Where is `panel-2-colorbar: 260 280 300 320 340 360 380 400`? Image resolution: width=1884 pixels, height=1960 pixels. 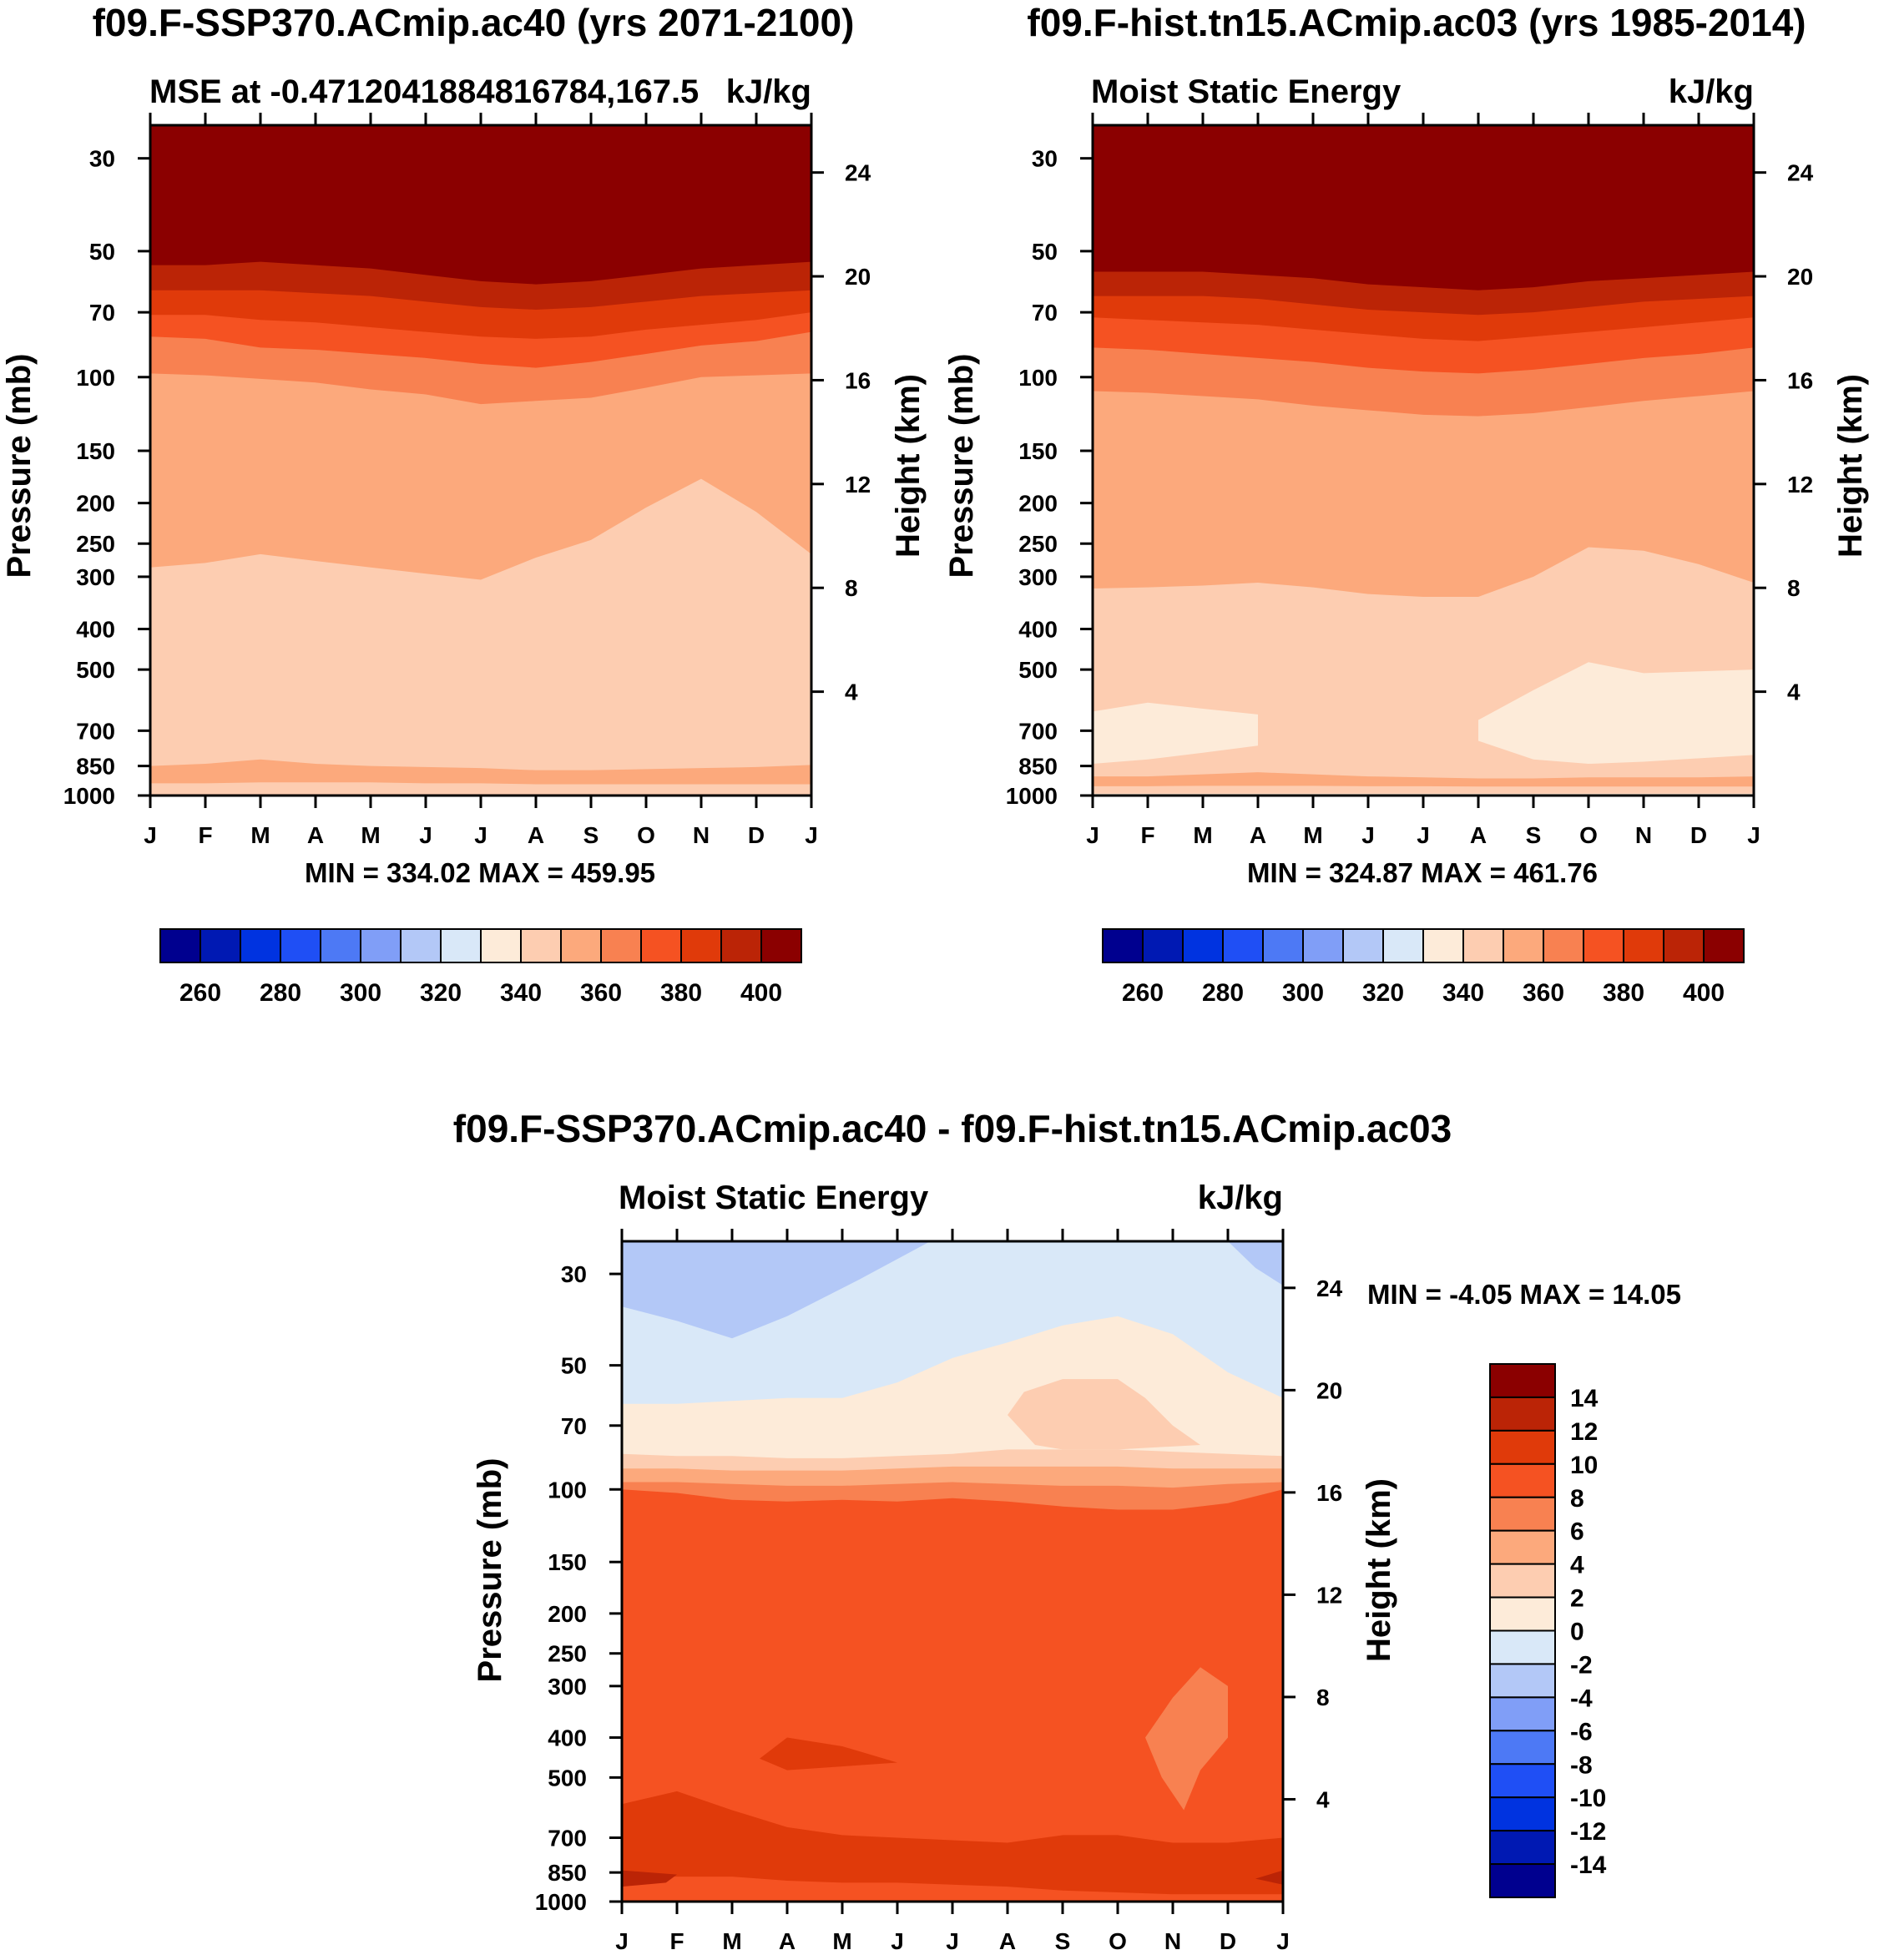
panel-2-colorbar: 260 280 300 320 340 360 380 400 is located at coordinates (1423, 967).